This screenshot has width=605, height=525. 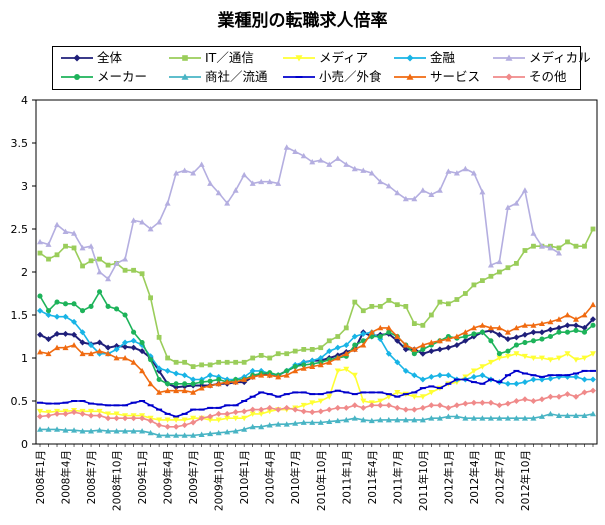 I want to click on legend-swatch, so click(x=77, y=77).